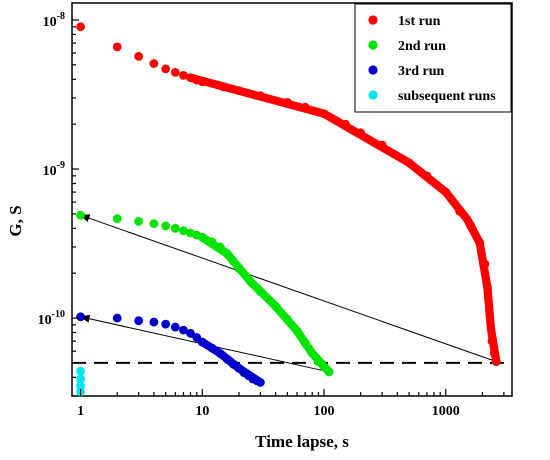 The width and height of the screenshot is (550, 460). I want to click on legend-label-2: 2nd run, so click(422, 46).